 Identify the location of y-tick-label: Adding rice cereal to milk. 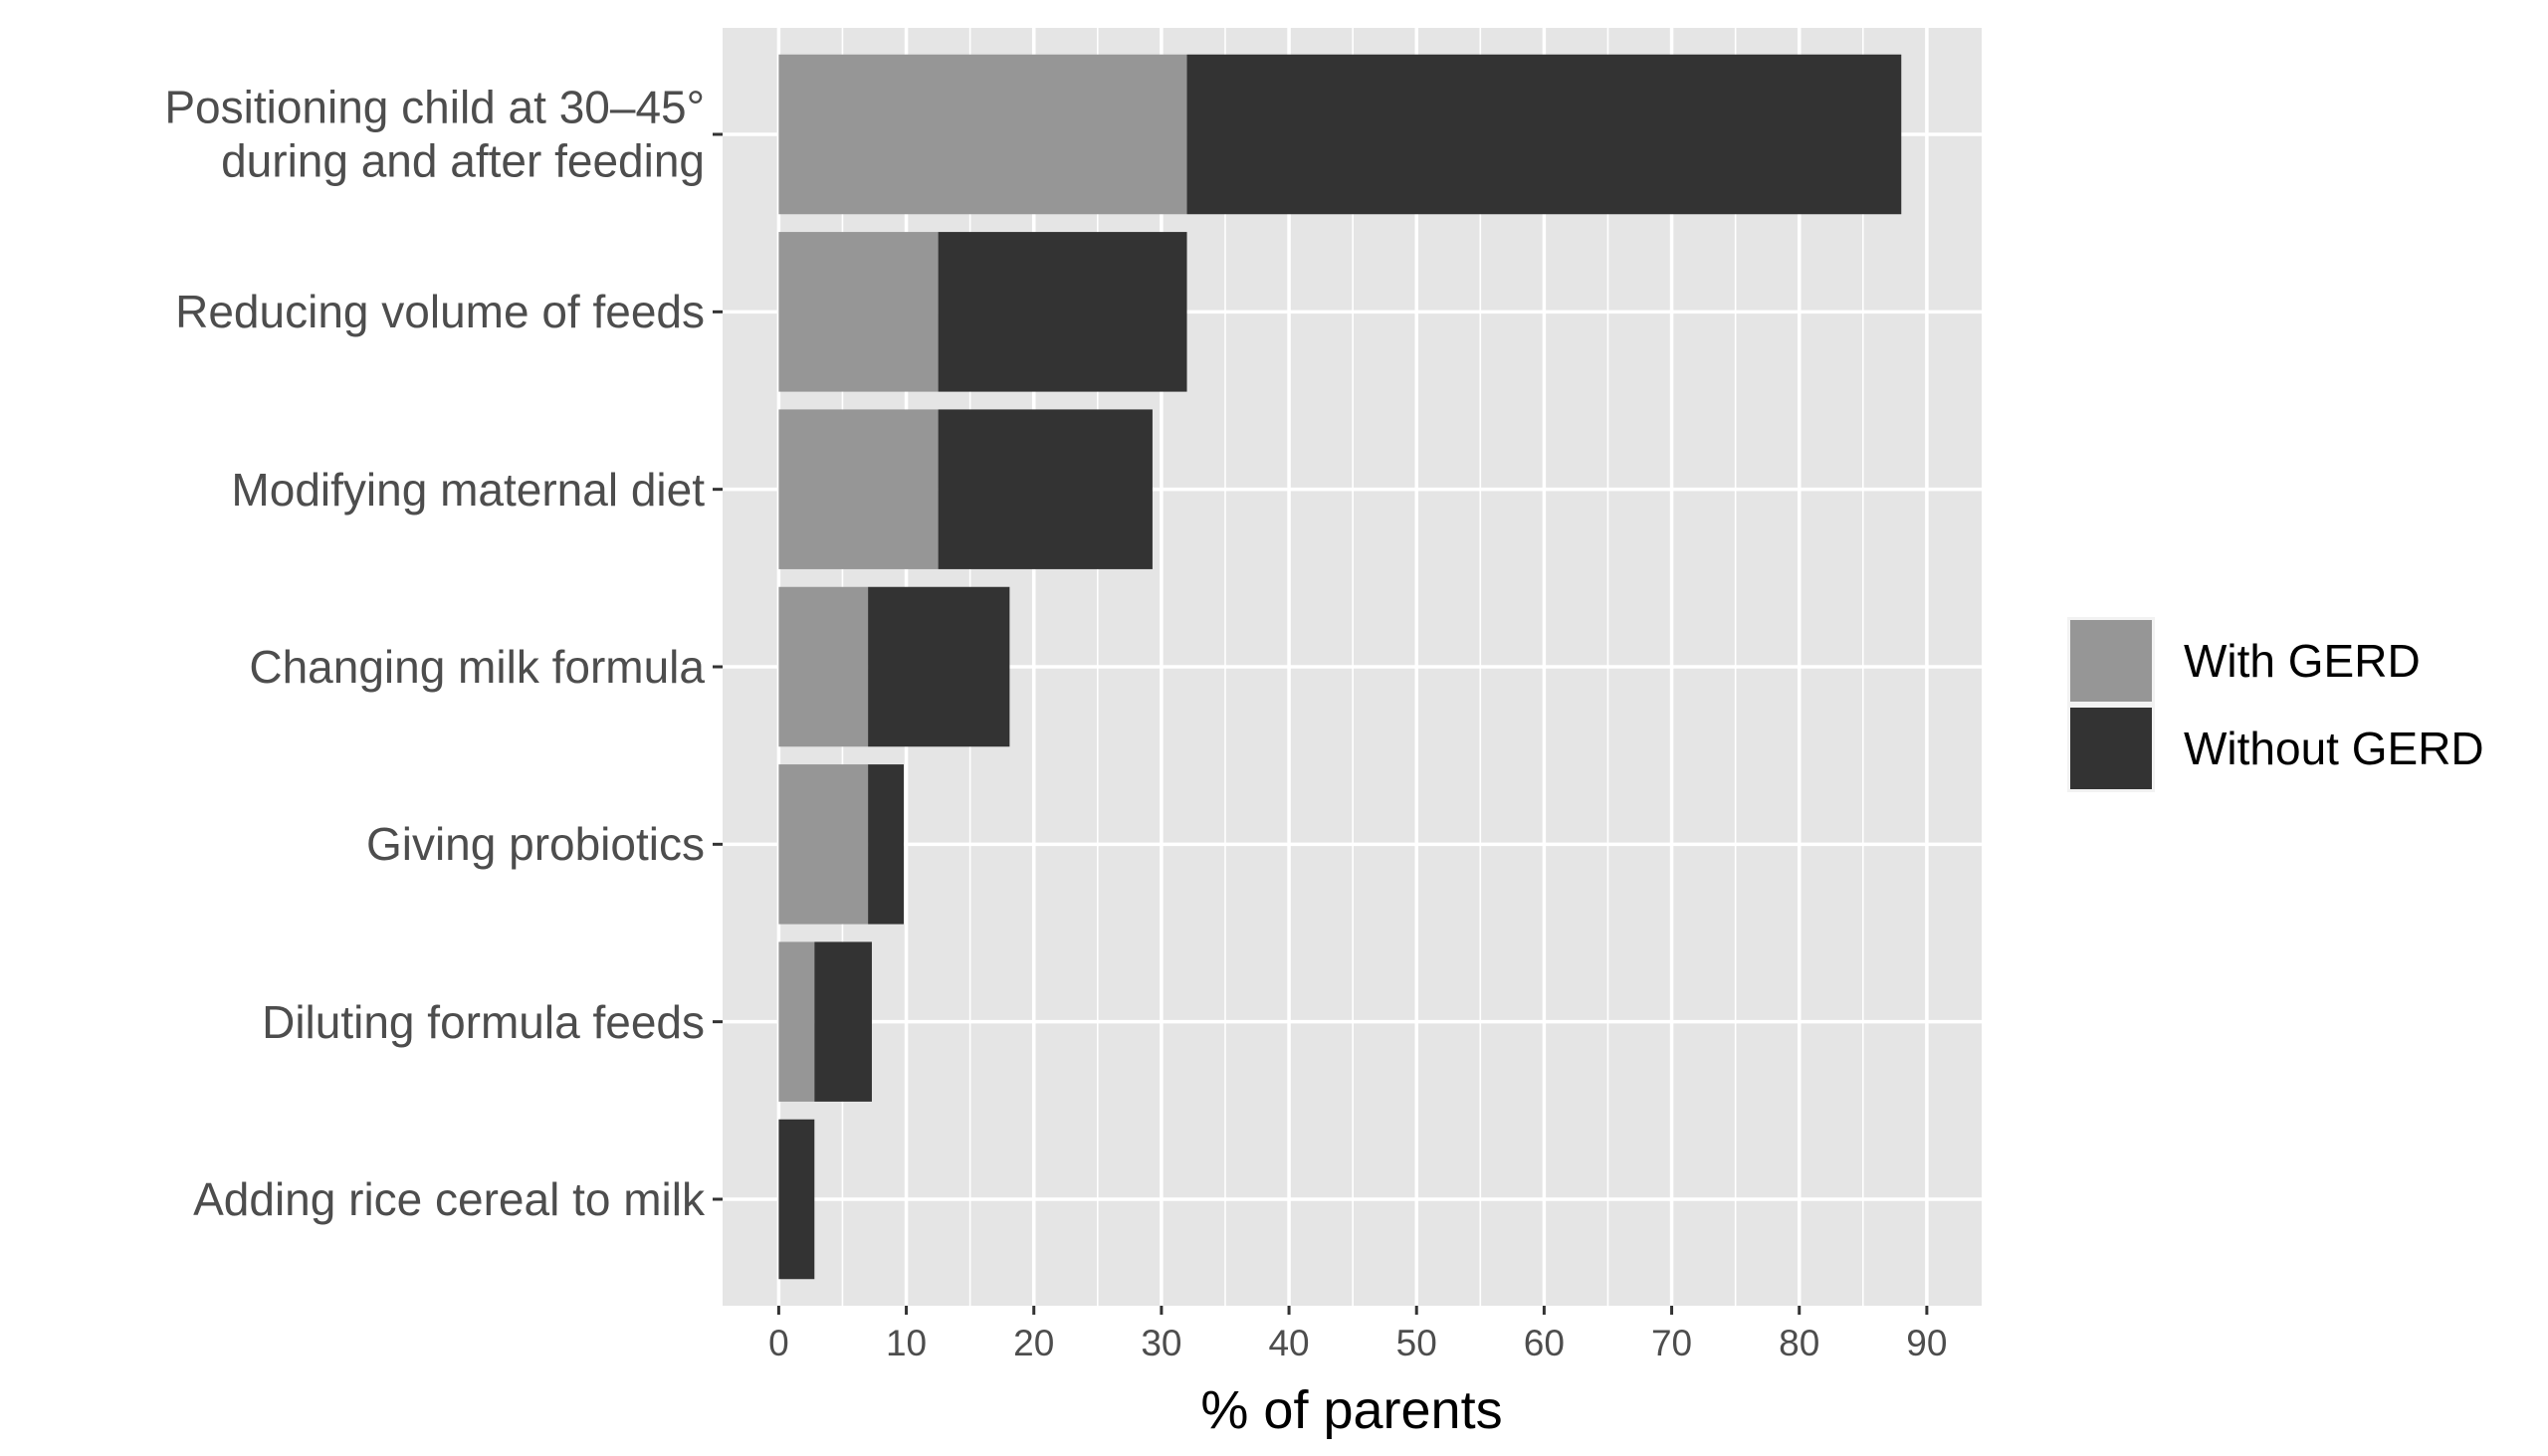
(449, 1198).